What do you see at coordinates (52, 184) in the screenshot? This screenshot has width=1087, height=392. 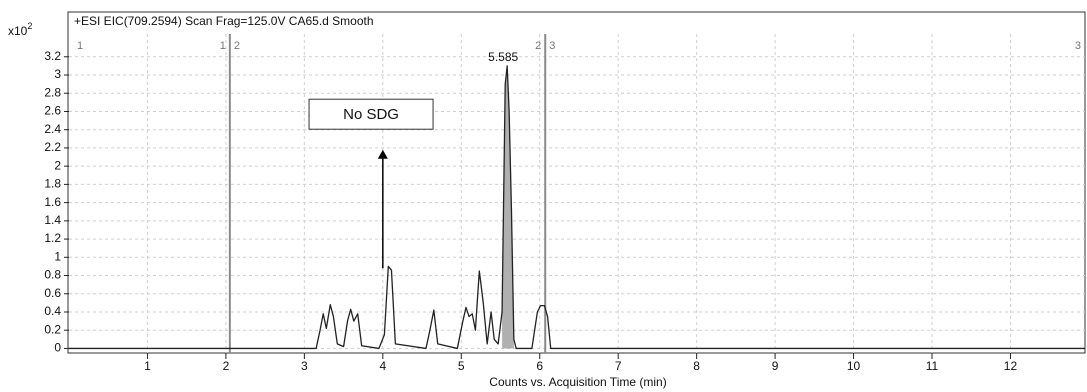 I see `y-tick-label: 1.8` at bounding box center [52, 184].